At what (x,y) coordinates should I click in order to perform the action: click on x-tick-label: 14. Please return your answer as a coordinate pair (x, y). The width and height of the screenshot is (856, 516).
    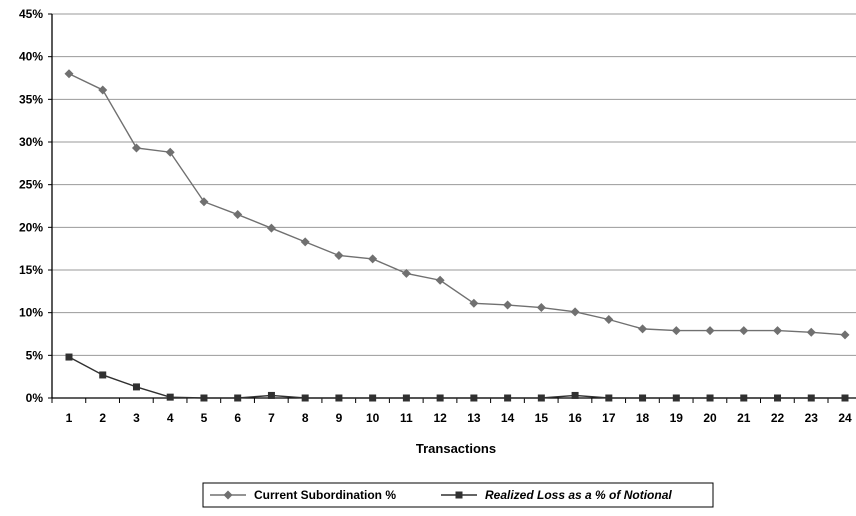
    Looking at the image, I should click on (508, 418).